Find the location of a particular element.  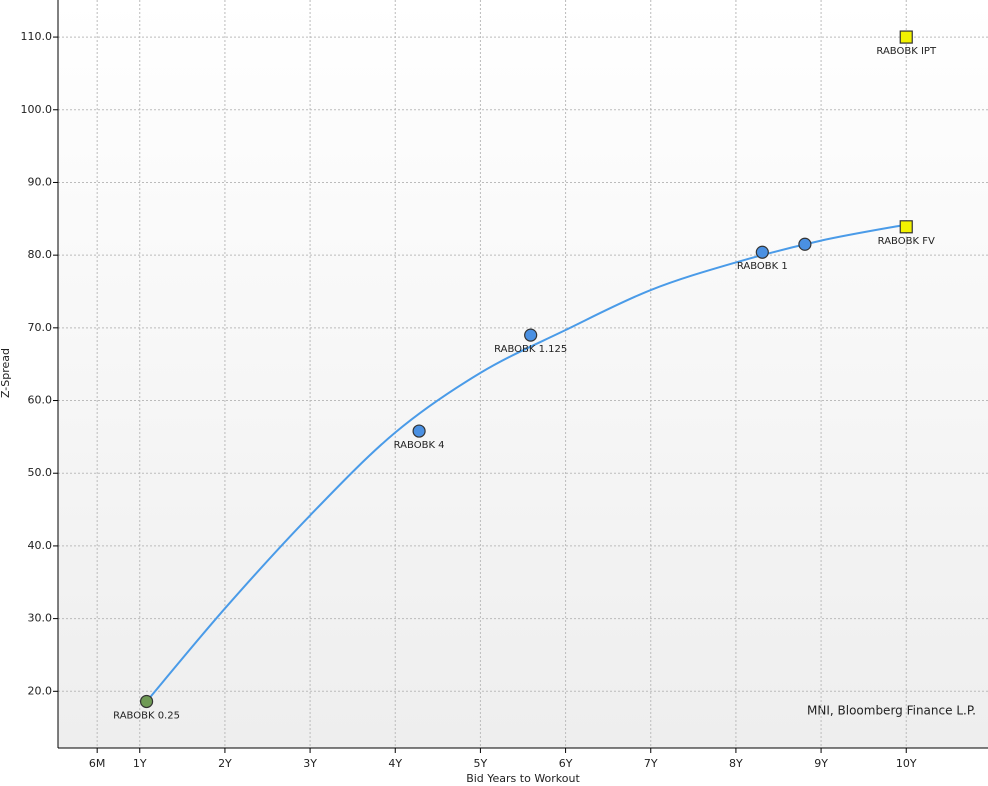

y-tick-label: 100.0 is located at coordinates (37, 109).